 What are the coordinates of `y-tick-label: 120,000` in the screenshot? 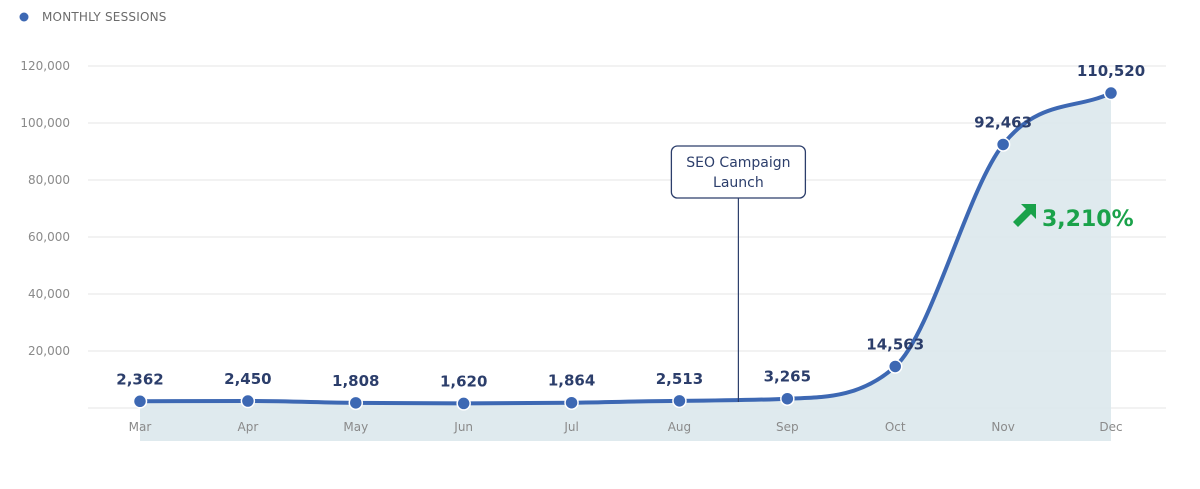 It's located at (45, 66).